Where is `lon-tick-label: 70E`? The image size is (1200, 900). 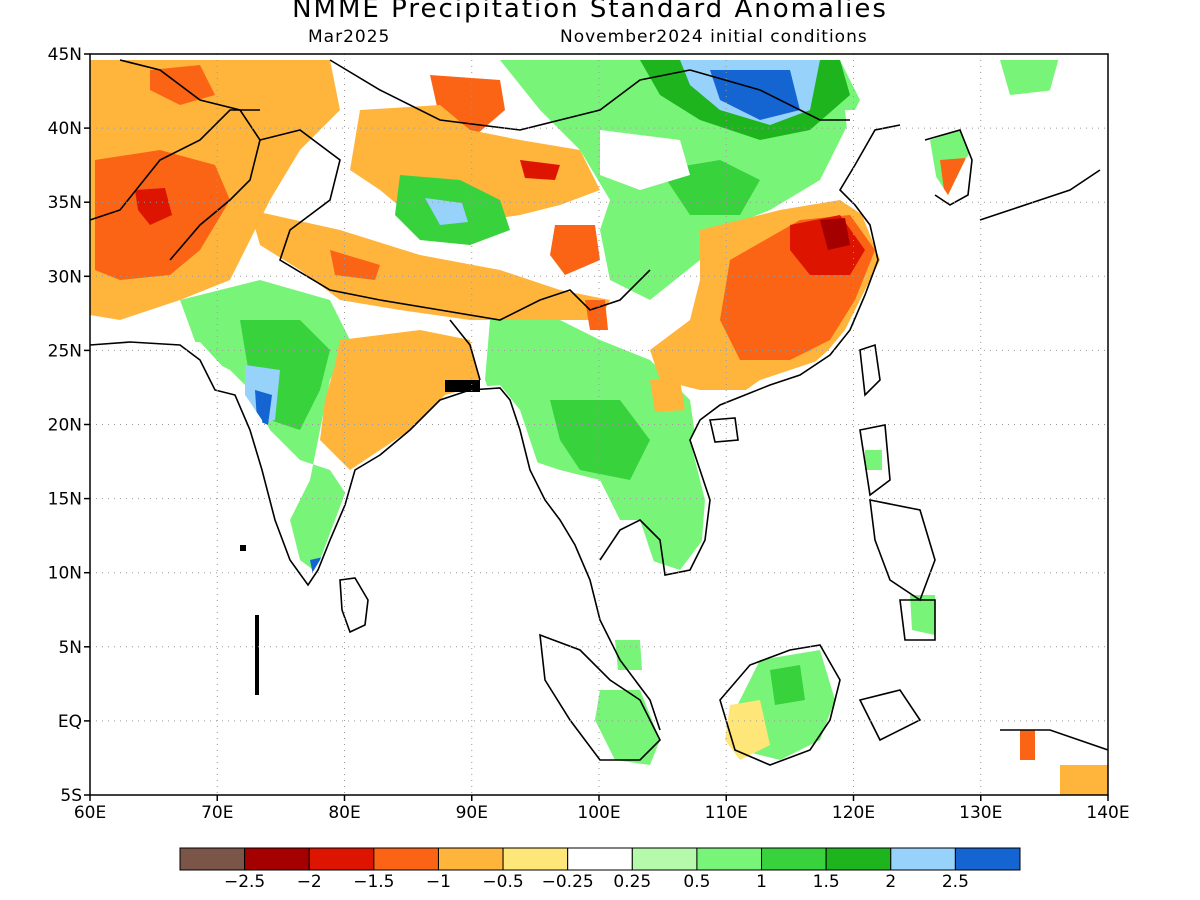
lon-tick-label: 70E is located at coordinates (217, 813).